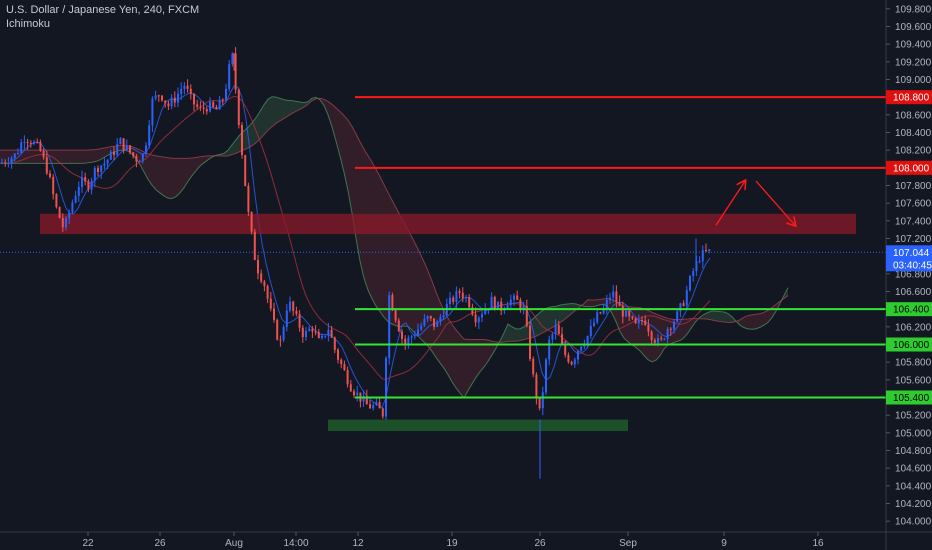 The height and width of the screenshot is (550, 932). Describe the element at coordinates (913, 115) in the screenshot. I see `y-tick-label: 108.600` at that location.